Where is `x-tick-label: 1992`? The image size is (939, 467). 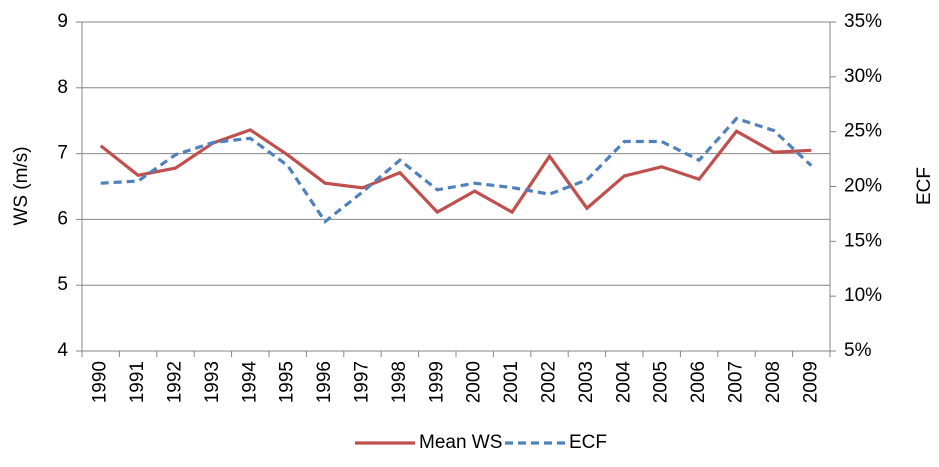
x-tick-label: 1992 is located at coordinates (175, 382).